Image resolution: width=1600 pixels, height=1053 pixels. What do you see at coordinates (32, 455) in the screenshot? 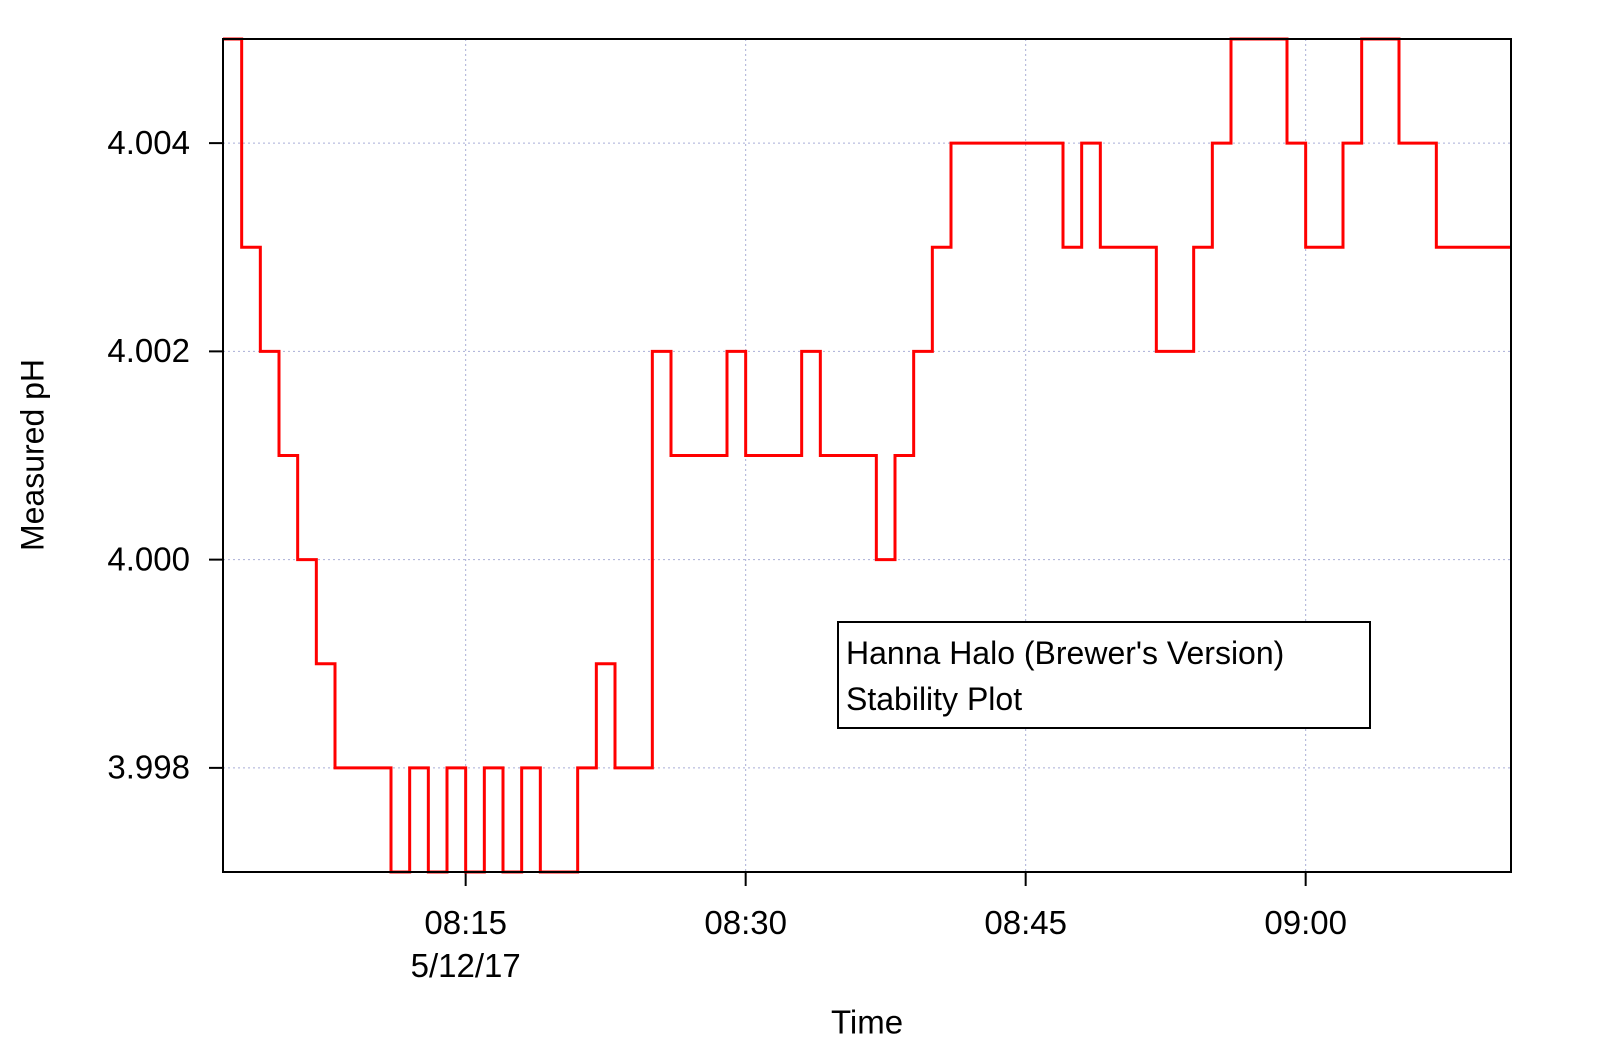
I see `y-axis-label: Measured pH` at bounding box center [32, 455].